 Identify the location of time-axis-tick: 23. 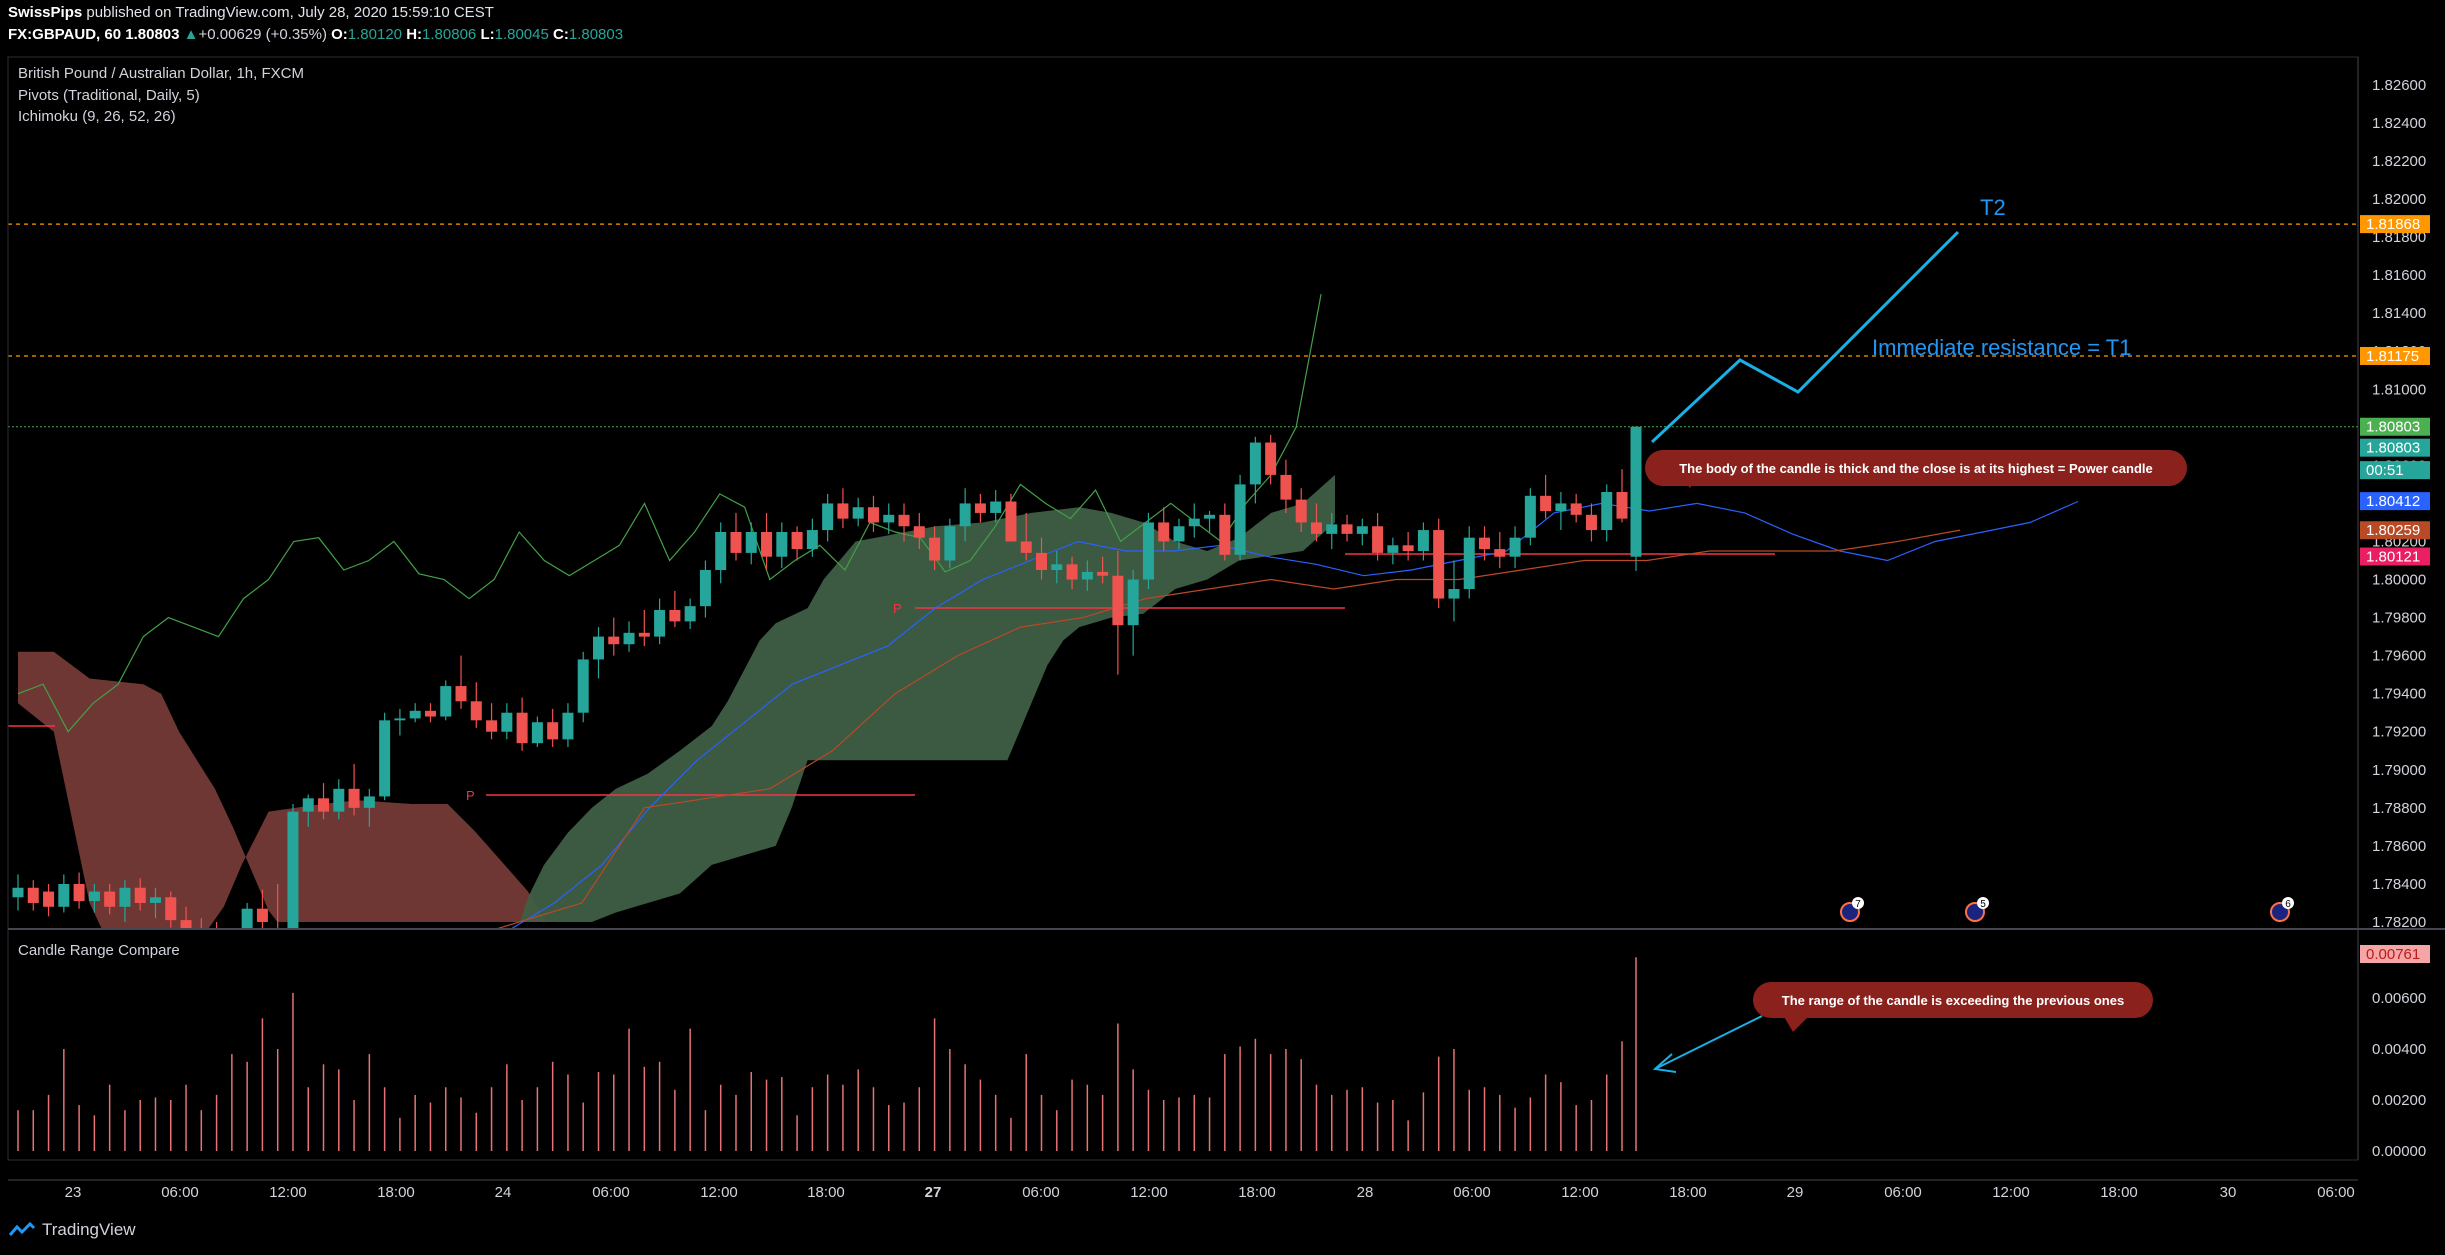
(73, 1192).